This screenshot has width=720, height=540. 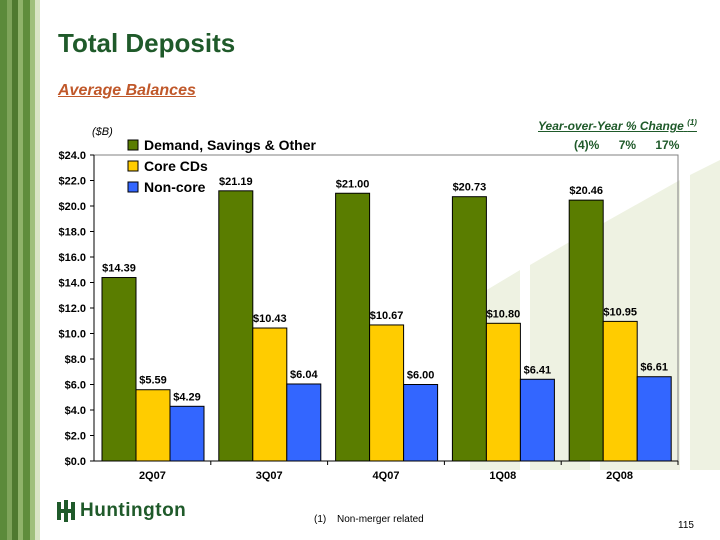 I want to click on logo-mark-icon, so click(x=66, y=511).